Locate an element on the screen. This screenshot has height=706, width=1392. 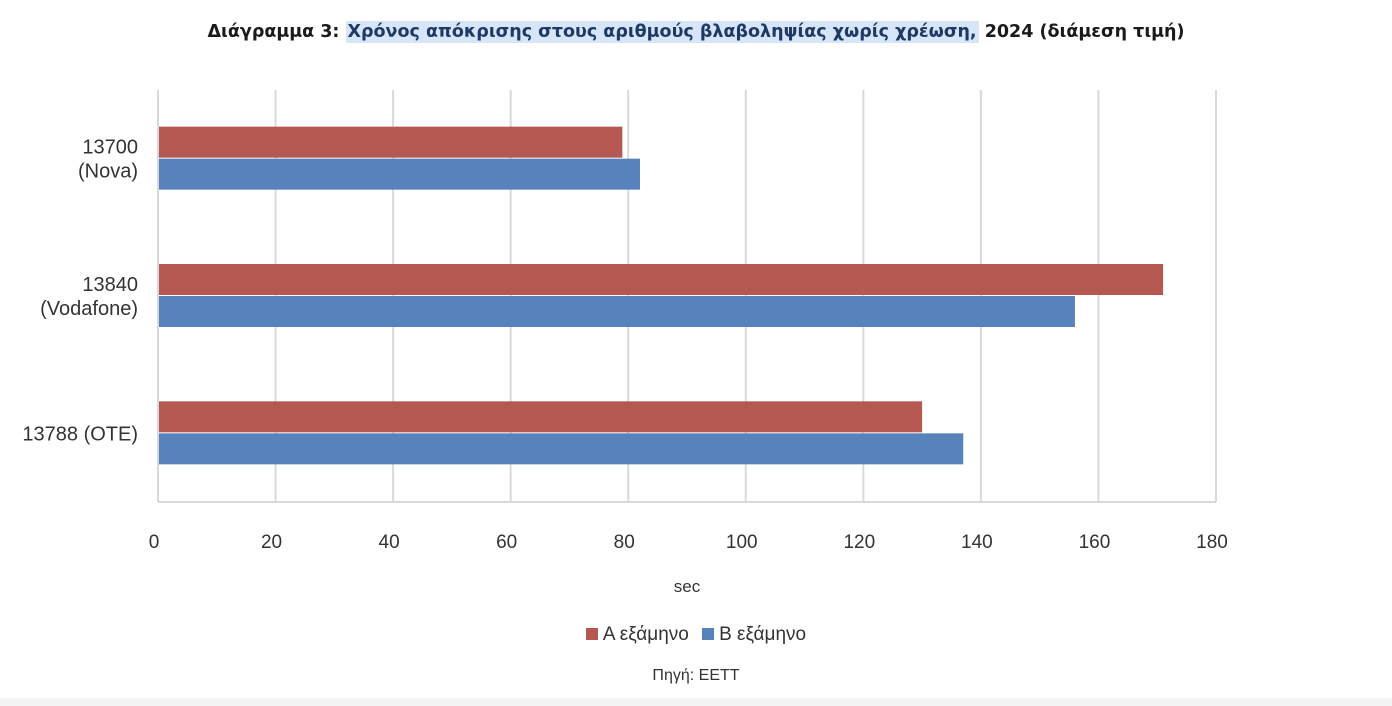
legend-item-series-b: Β εξάμηνο is located at coordinates (754, 635).